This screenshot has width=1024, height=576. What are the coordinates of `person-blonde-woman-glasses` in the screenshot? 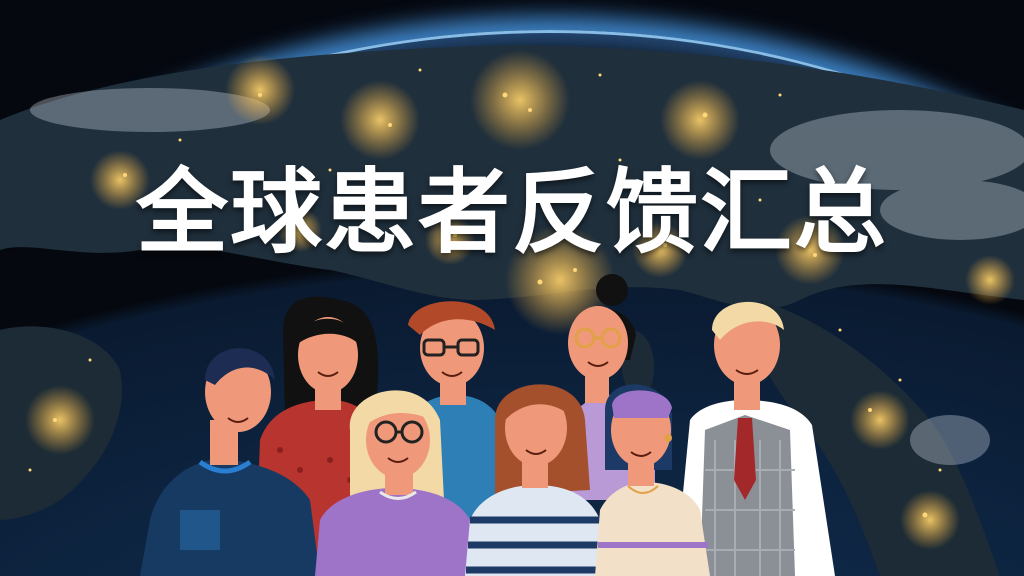 It's located at (395, 483).